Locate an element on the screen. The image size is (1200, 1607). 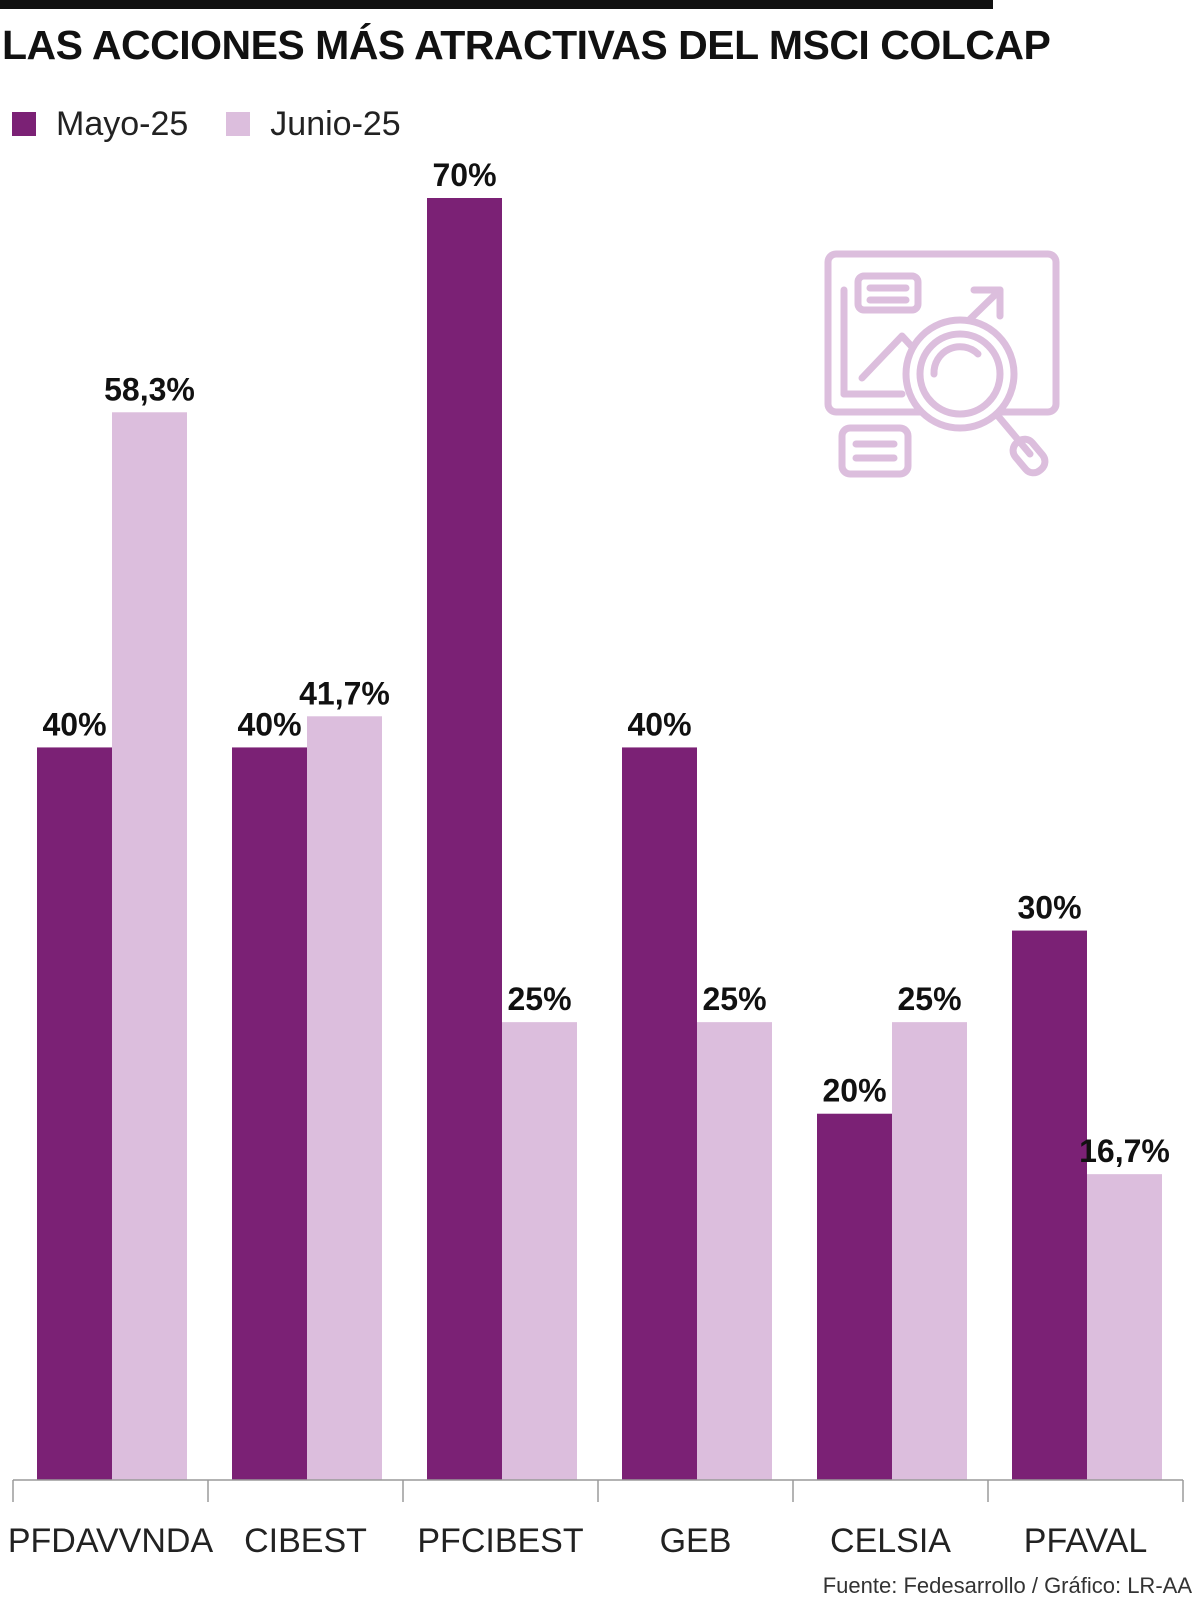
value-label: 20% is located at coordinates (854, 1091).